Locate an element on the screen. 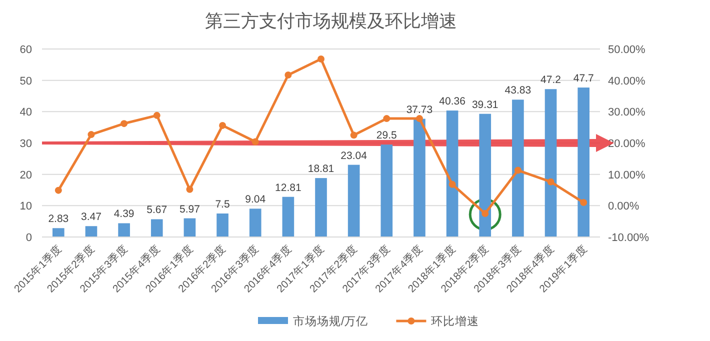  y2-tick-label: 10.00% is located at coordinates (627, 175).